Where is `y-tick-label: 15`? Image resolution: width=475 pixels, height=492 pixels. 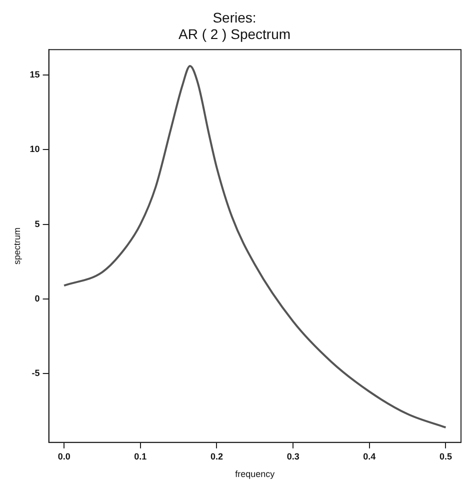
y-tick-label: 15 is located at coordinates (35, 74).